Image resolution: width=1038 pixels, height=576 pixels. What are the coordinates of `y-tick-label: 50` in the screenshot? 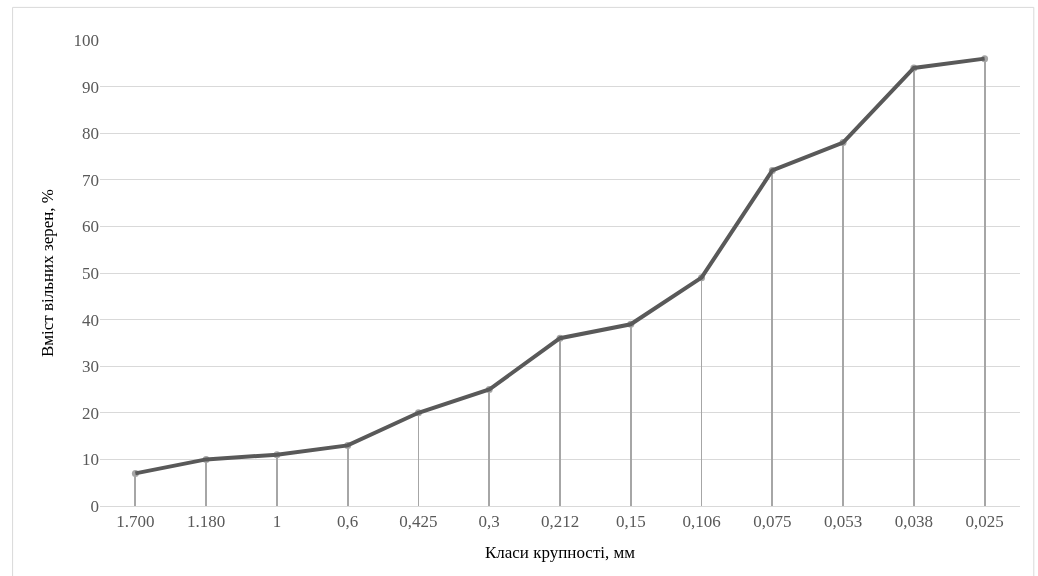 It's located at (90, 273).